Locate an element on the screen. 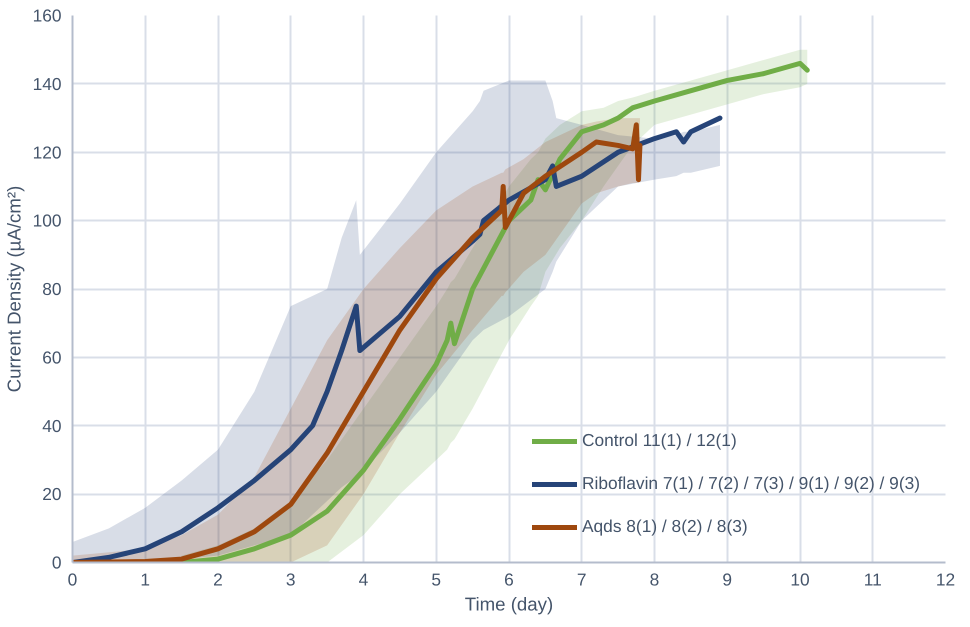 Image resolution: width=970 pixels, height=627 pixels. x-tick-label: 1 is located at coordinates (145, 580).